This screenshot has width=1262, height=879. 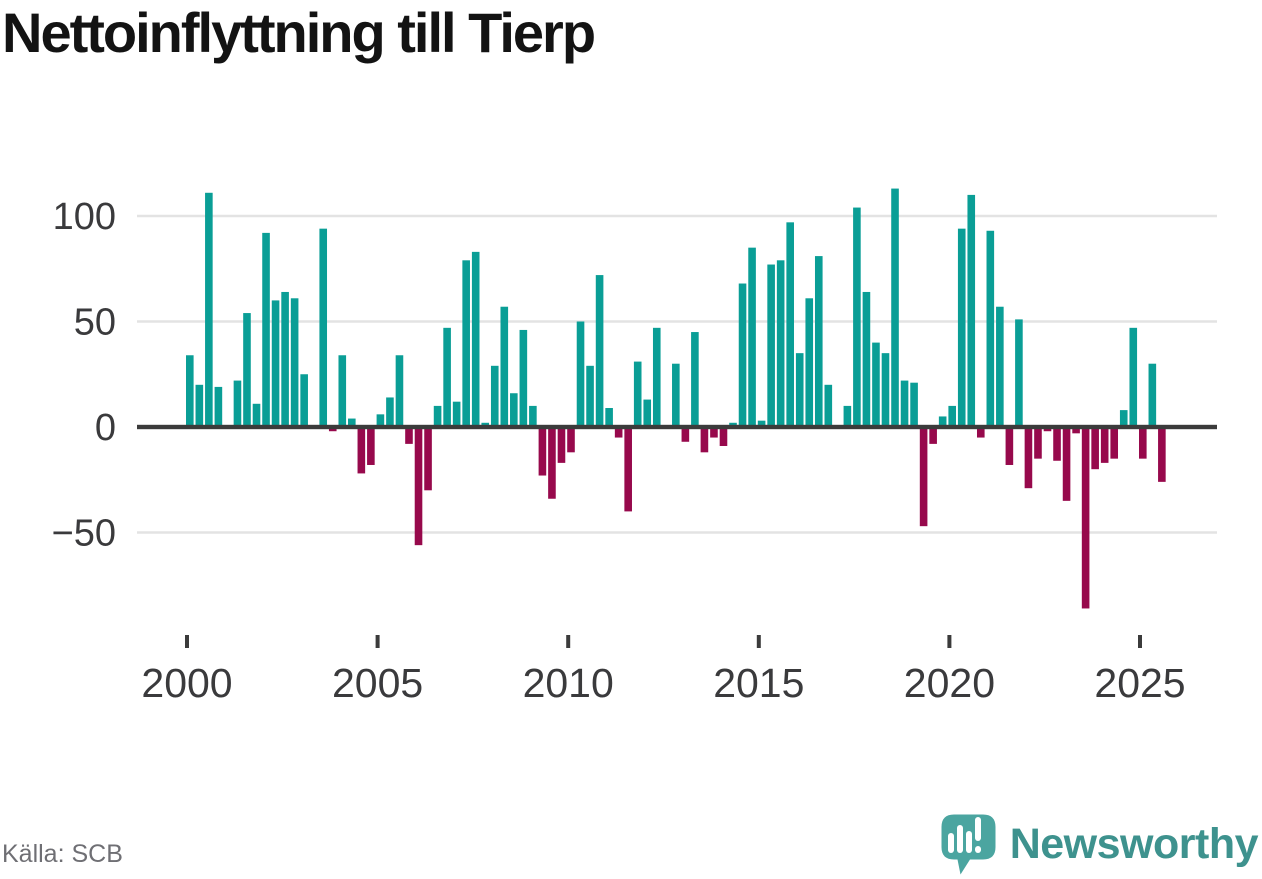 What do you see at coordinates (695, 379) in the screenshot?
I see `bar-2013-Q2` at bounding box center [695, 379].